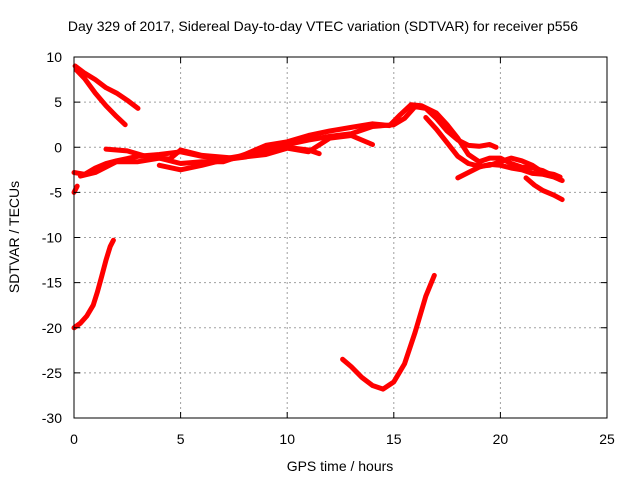  What do you see at coordinates (287, 439) in the screenshot?
I see `x-tick-label: 10` at bounding box center [287, 439].